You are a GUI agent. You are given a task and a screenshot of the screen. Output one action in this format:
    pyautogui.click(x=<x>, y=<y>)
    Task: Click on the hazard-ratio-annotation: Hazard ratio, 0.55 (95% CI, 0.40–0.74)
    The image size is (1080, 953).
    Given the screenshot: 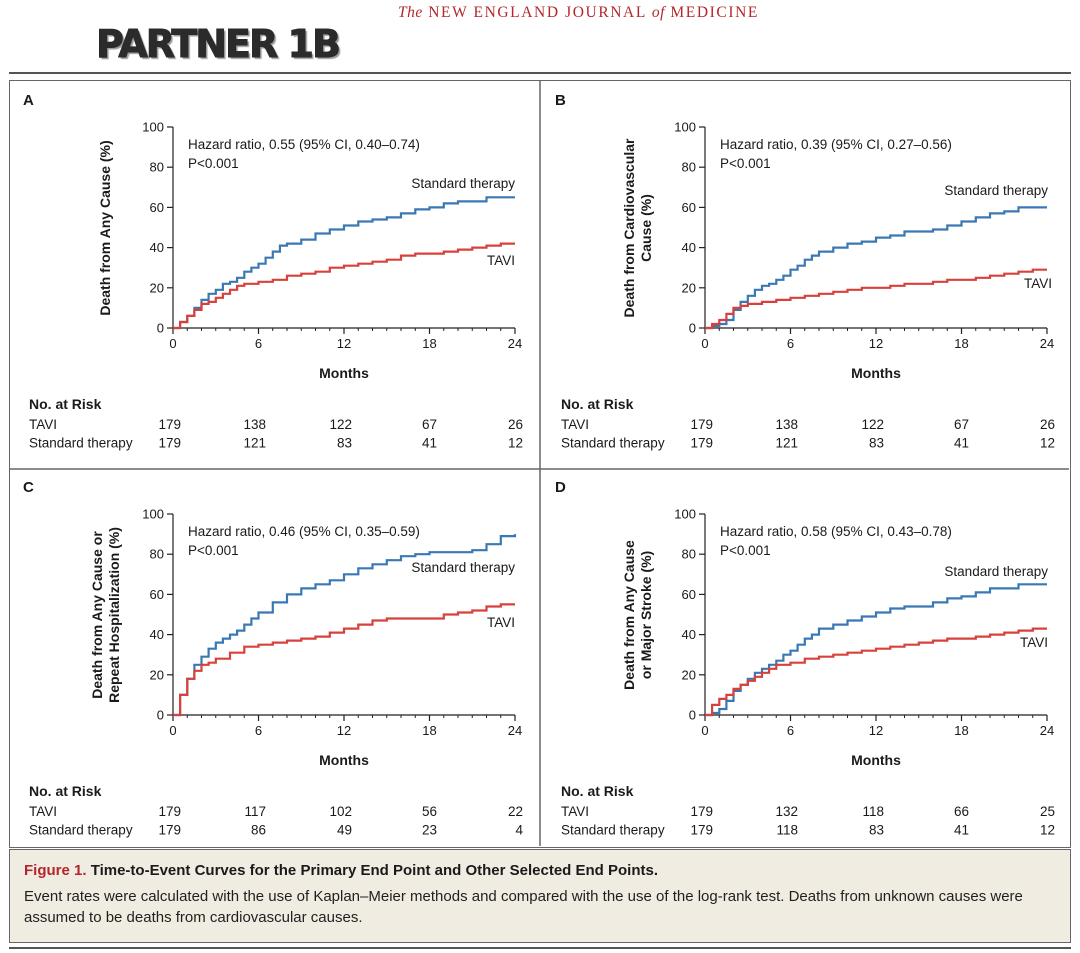 What is the action you would take?
    pyautogui.click(x=304, y=144)
    